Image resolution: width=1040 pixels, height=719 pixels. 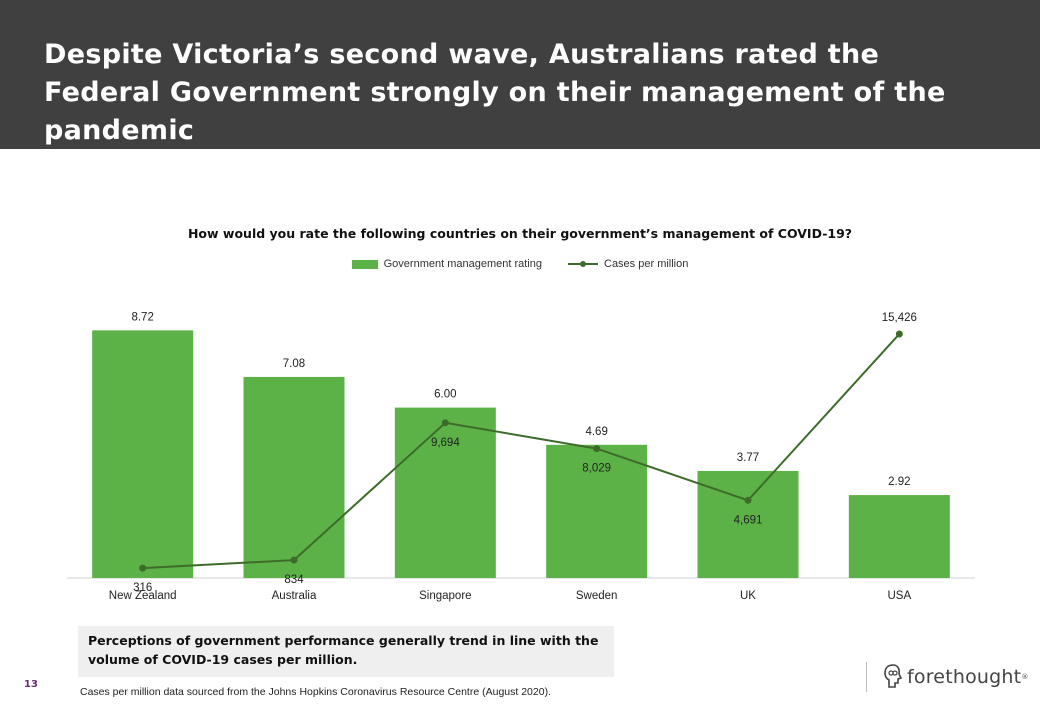 I want to click on cases-value-label: 8,029, so click(x=596, y=469).